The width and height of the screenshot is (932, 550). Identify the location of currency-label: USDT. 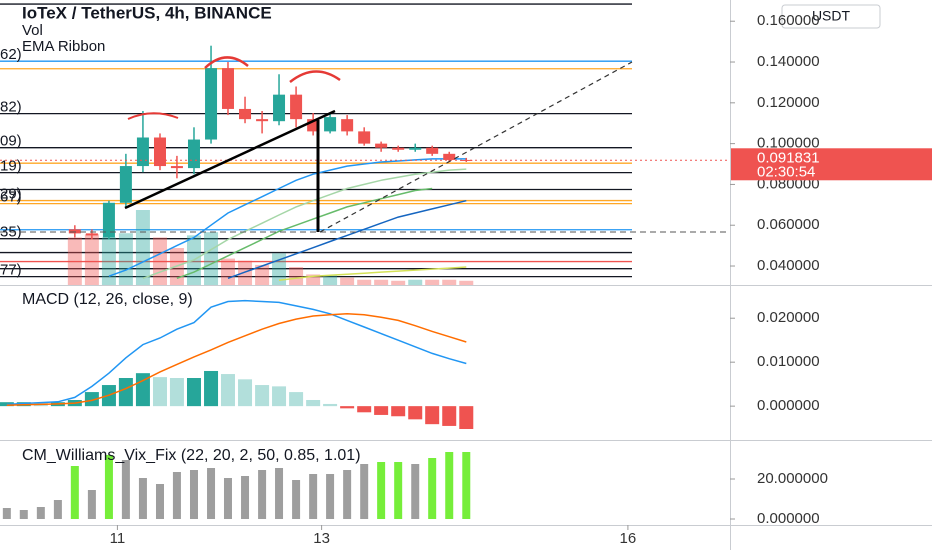
(831, 16).